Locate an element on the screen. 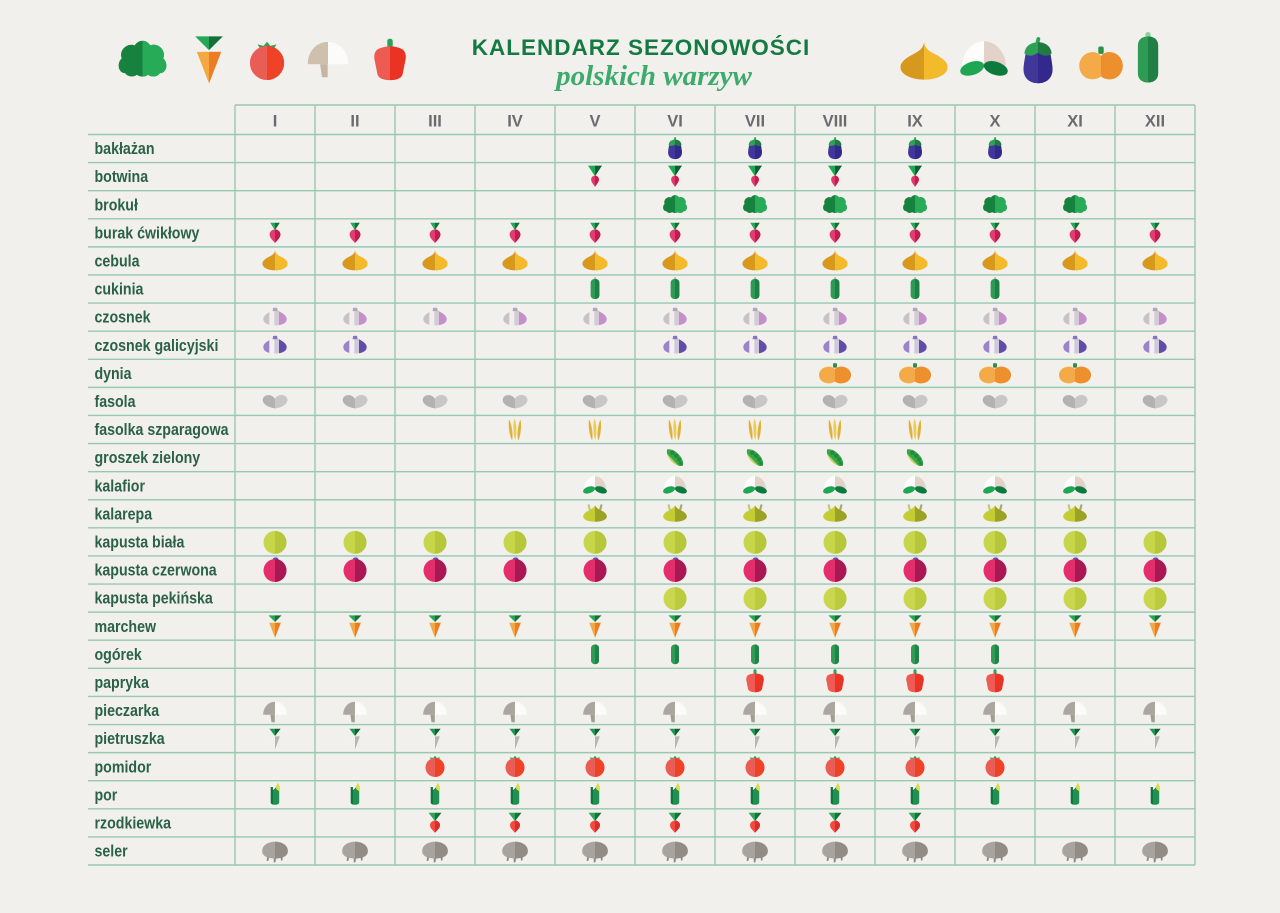  svg-text: cebula is located at coordinates (118, 262).